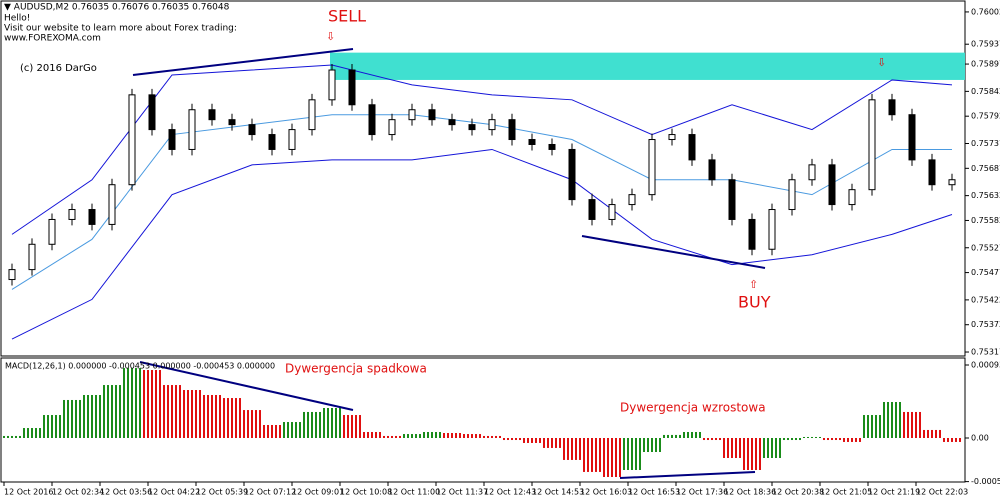  Describe the element at coordinates (894, 492) in the screenshot. I see `x-tick-label: 12 Oct 21:19` at that location.